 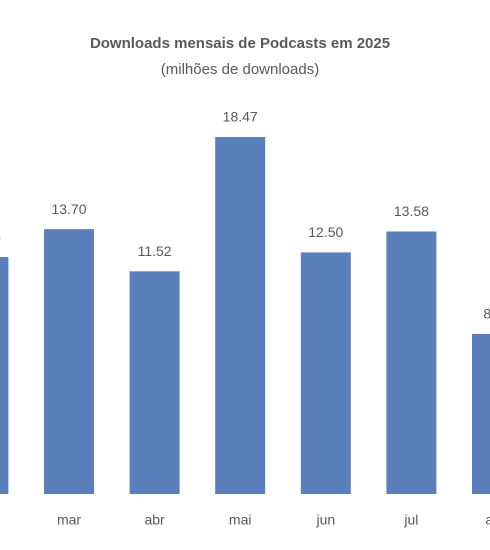 What do you see at coordinates (487, 520) in the screenshot?
I see `x-tick-label: ago` at bounding box center [487, 520].